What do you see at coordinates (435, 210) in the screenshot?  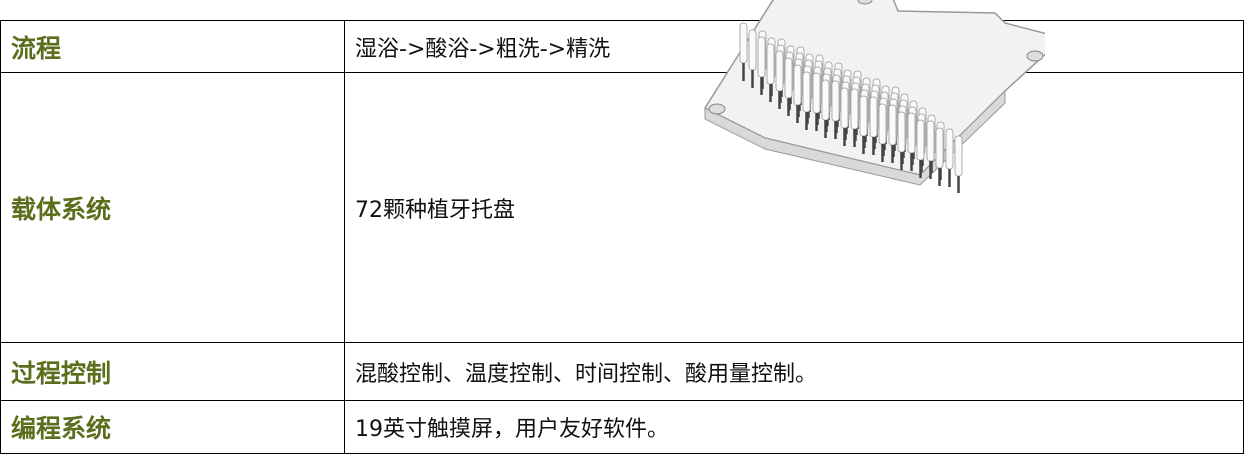 I see `row-value: 72颗种植牙托盘` at bounding box center [435, 210].